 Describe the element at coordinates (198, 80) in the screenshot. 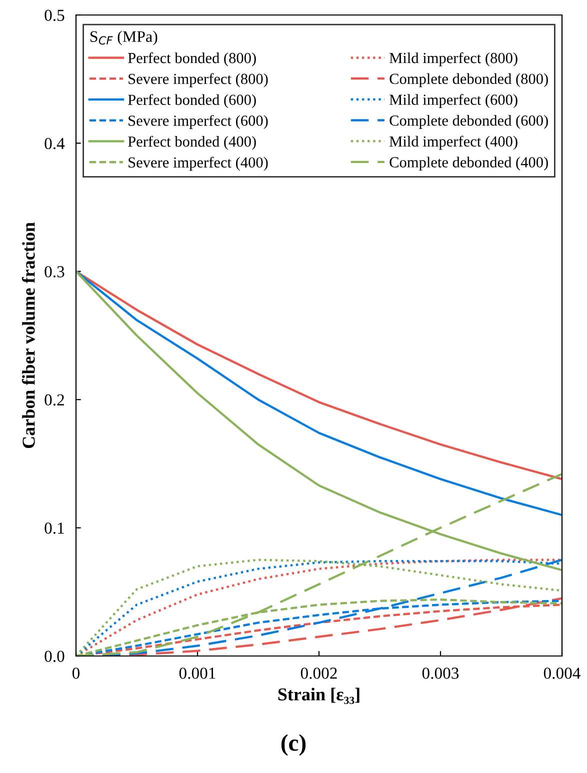

I see `legend-label: Severe imperfect (800)` at that location.